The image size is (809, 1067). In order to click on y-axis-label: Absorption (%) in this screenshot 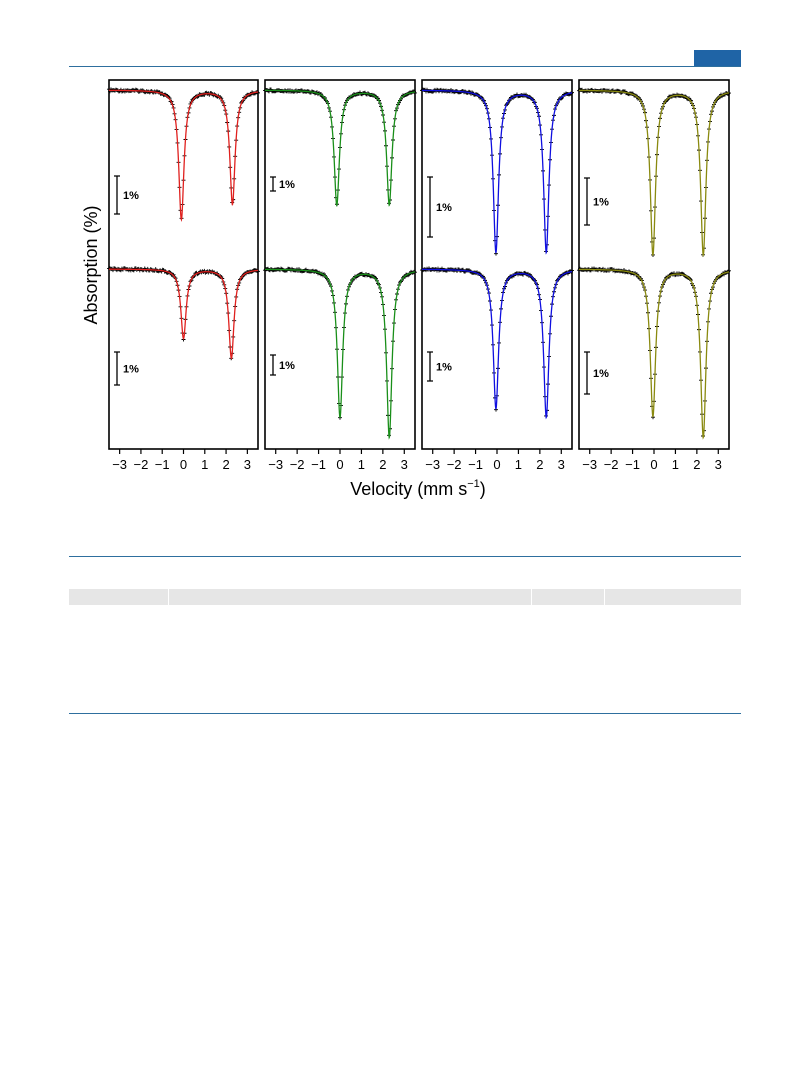, I will do `click(91, 264)`.